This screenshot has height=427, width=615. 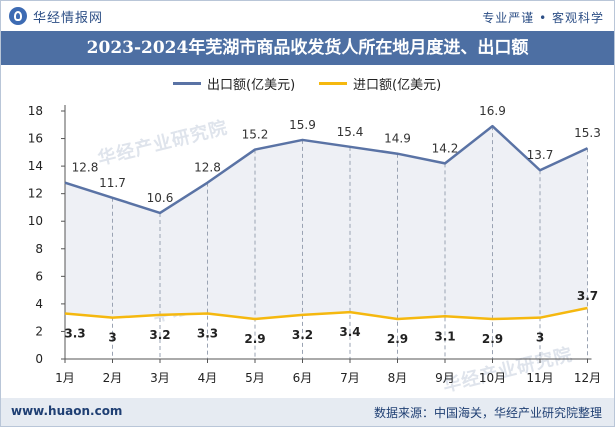 What do you see at coordinates (39, 359) in the screenshot?
I see `y-tick-label: 0` at bounding box center [39, 359].